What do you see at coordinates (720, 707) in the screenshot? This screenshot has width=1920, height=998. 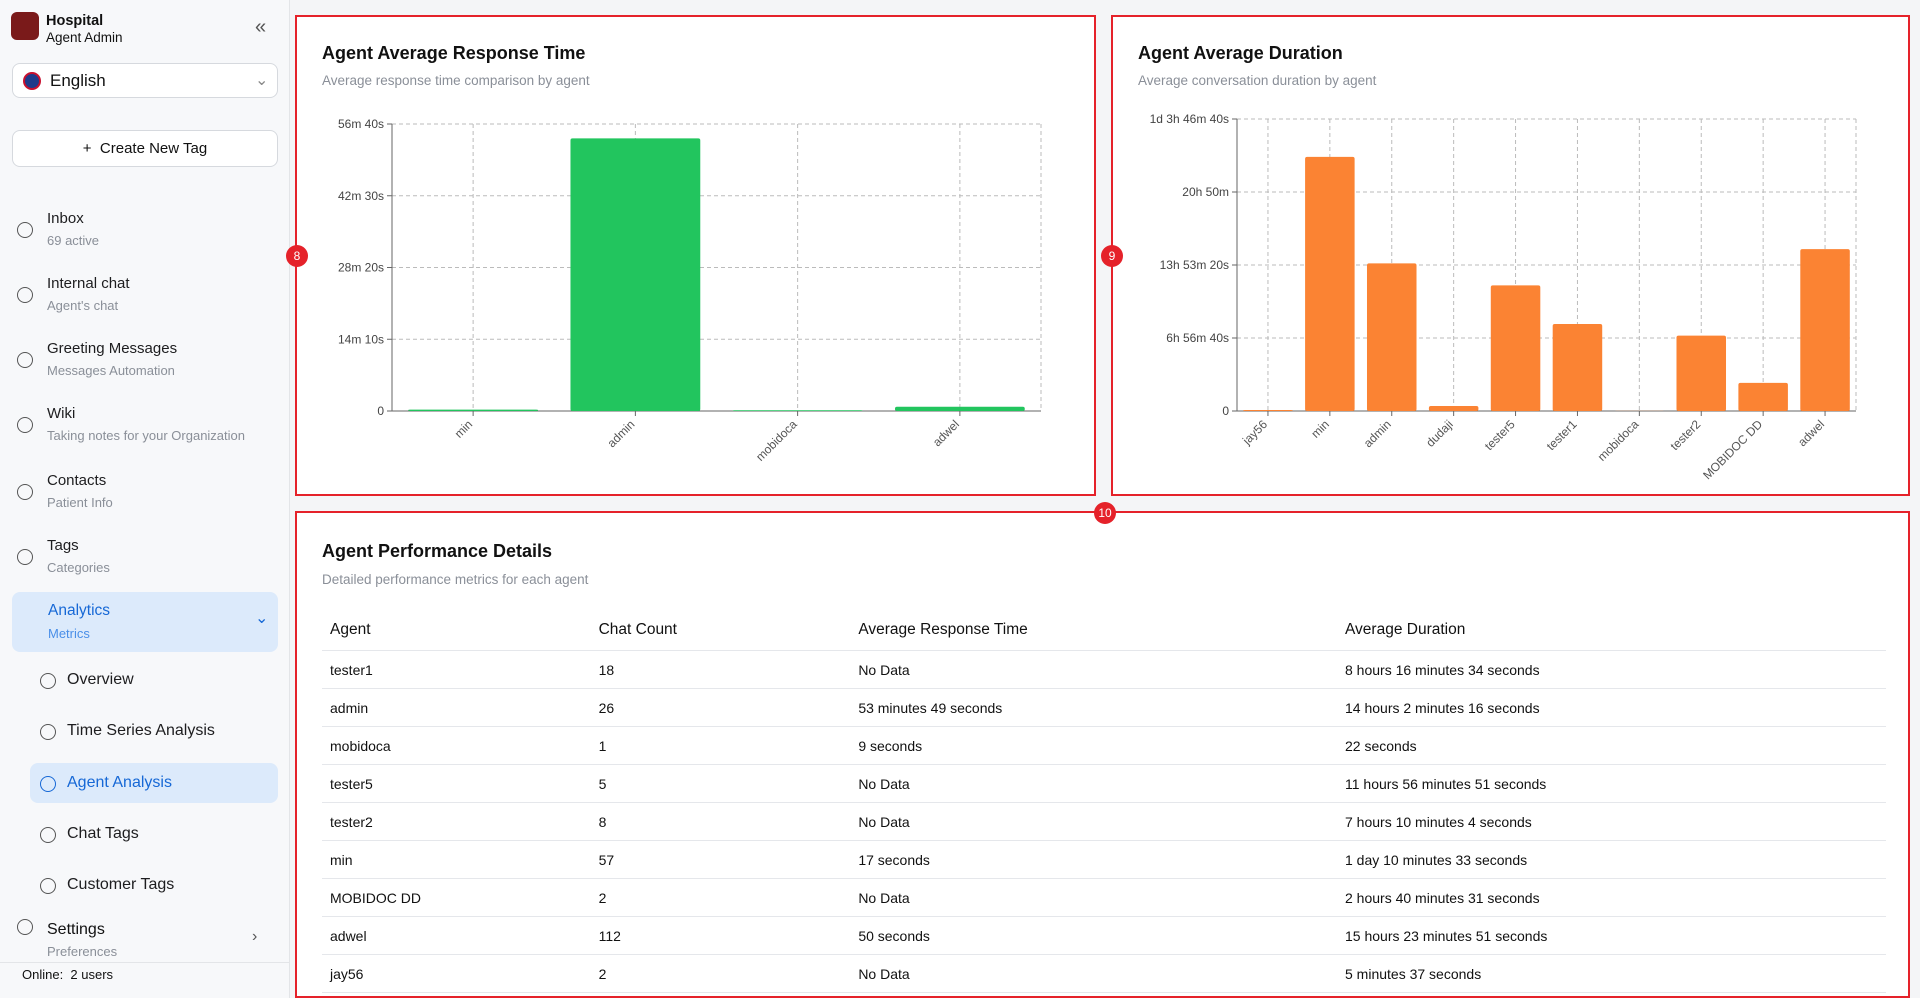 I see `table-cell: 26` at bounding box center [720, 707].